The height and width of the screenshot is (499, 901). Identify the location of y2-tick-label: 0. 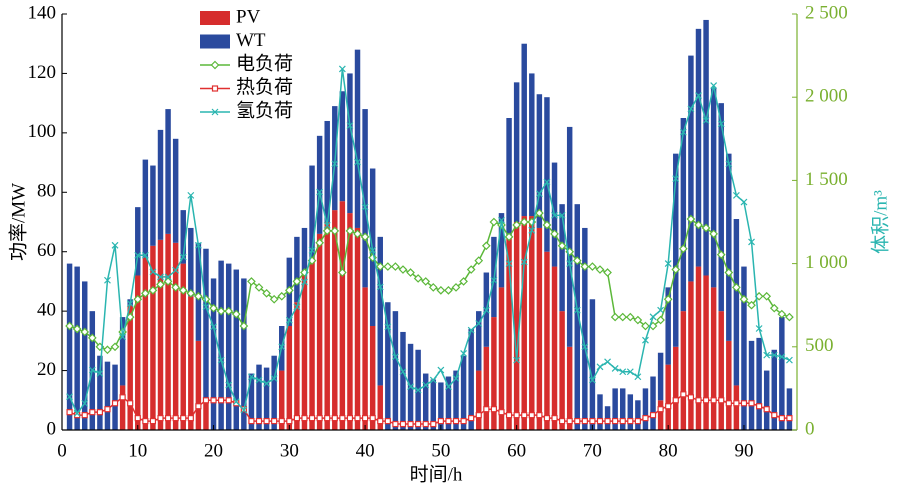
(810, 428).